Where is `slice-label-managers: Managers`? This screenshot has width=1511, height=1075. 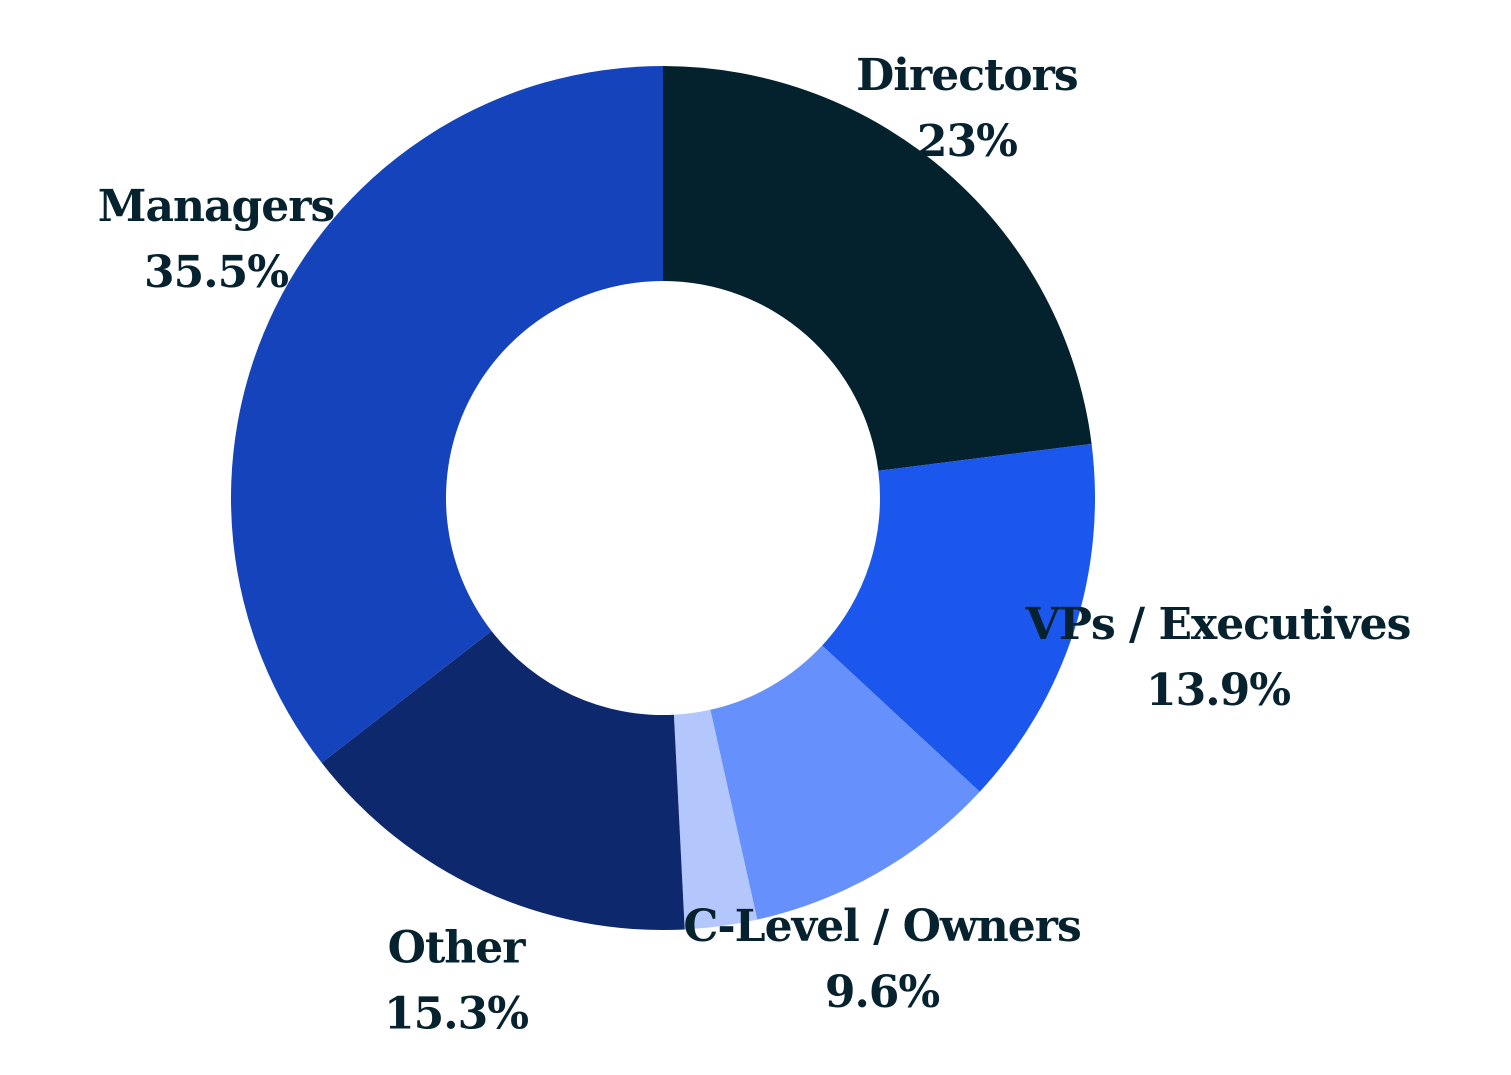
slice-label-managers: Managers is located at coordinates (216, 206).